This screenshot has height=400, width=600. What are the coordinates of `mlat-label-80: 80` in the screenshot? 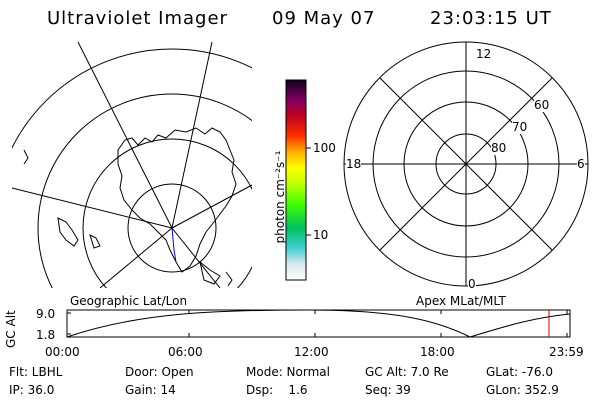 It's located at (499, 148).